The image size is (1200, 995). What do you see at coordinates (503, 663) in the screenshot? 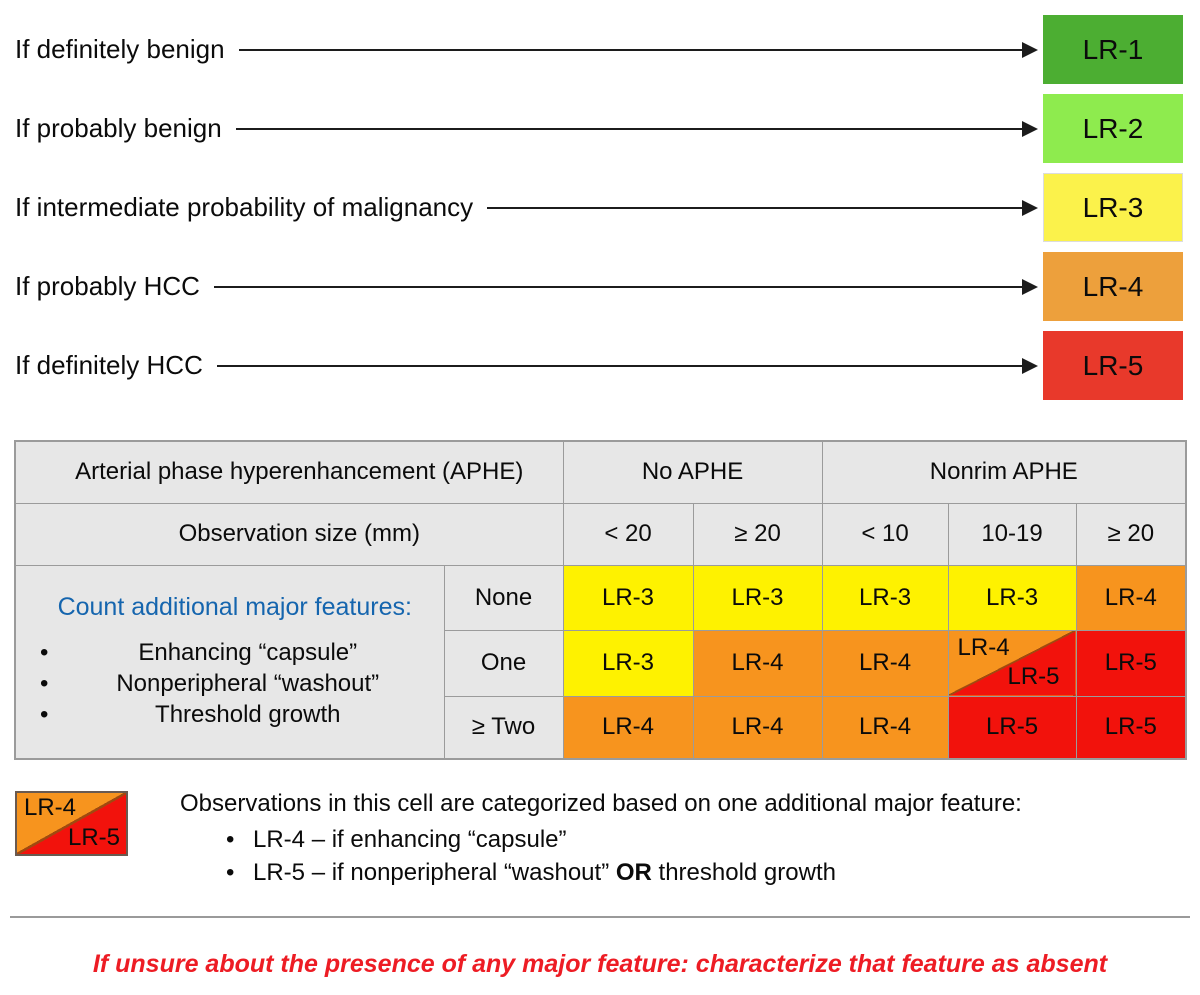
I see `count-label-one: One` at bounding box center [503, 663].